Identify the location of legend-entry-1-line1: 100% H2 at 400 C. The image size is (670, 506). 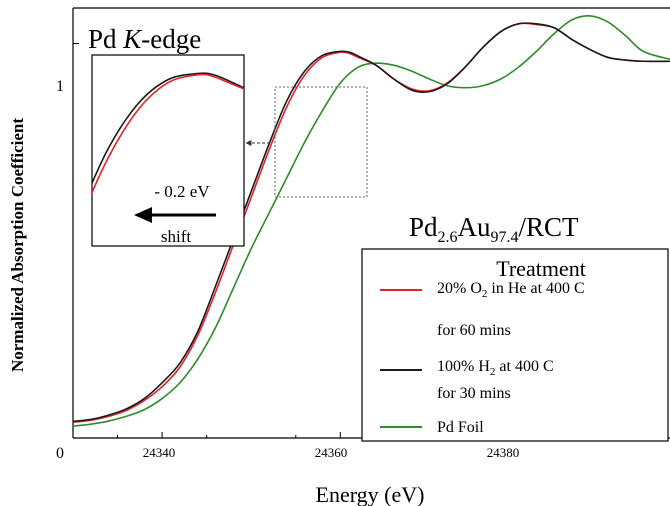
(495, 368).